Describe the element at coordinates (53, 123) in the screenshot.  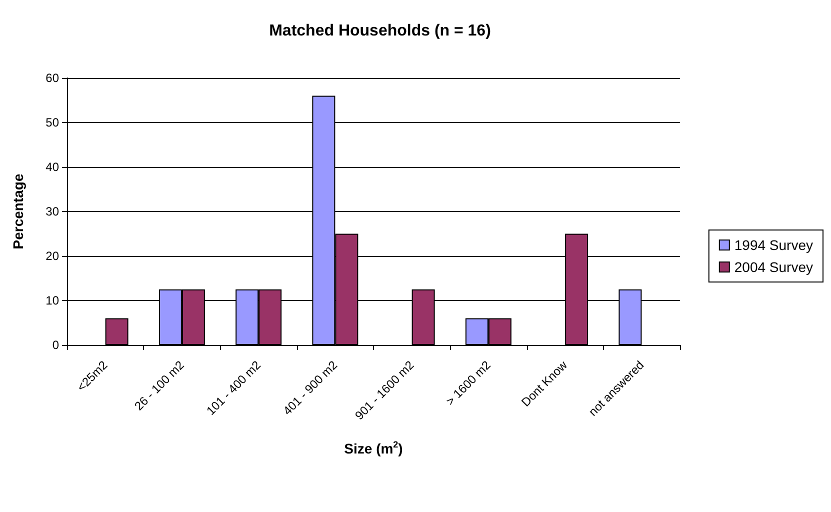
I see `y-tick-label: 50` at that location.